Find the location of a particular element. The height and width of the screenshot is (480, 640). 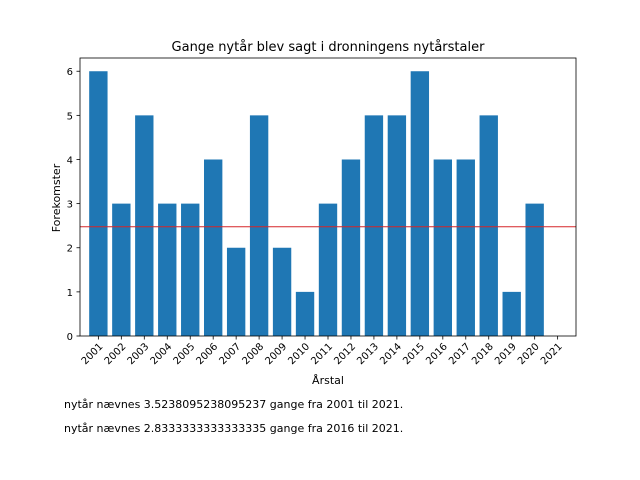

x-tick-label: 2015 is located at coordinates (414, 354).